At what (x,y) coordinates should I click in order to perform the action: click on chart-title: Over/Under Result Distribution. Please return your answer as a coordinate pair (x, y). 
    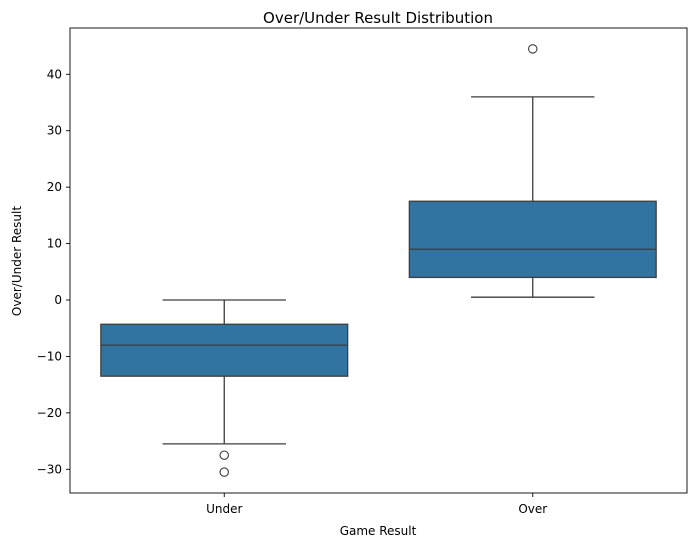
    Looking at the image, I should click on (378, 18).